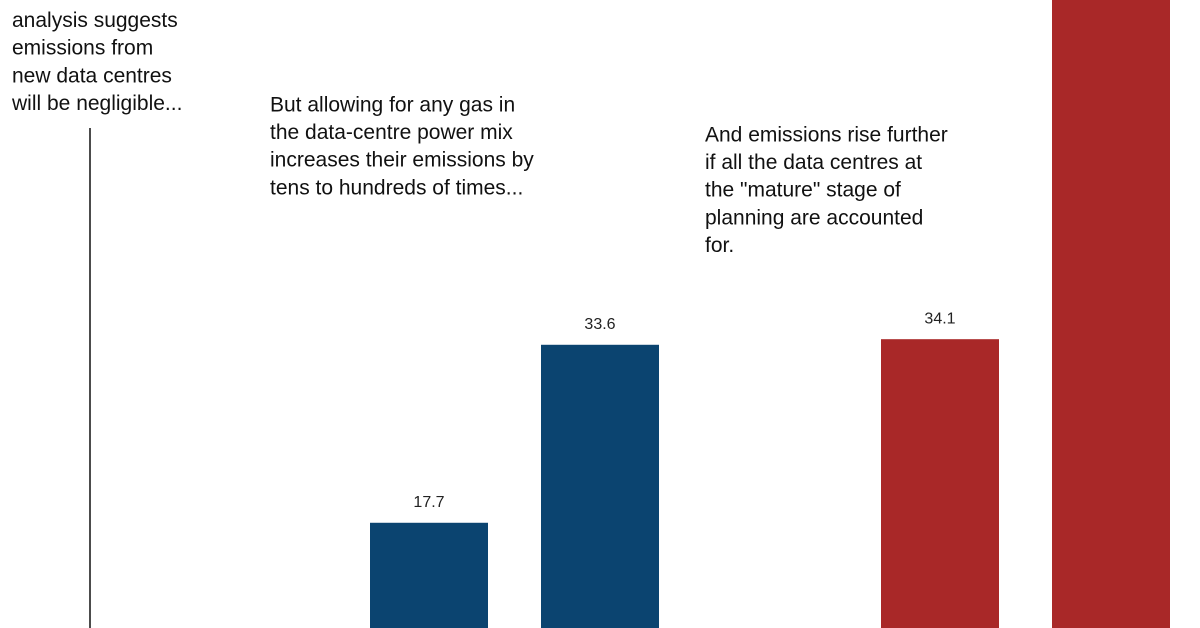 This screenshot has height=628, width=1200. I want to click on annotation-line: new data centres, so click(92, 75).